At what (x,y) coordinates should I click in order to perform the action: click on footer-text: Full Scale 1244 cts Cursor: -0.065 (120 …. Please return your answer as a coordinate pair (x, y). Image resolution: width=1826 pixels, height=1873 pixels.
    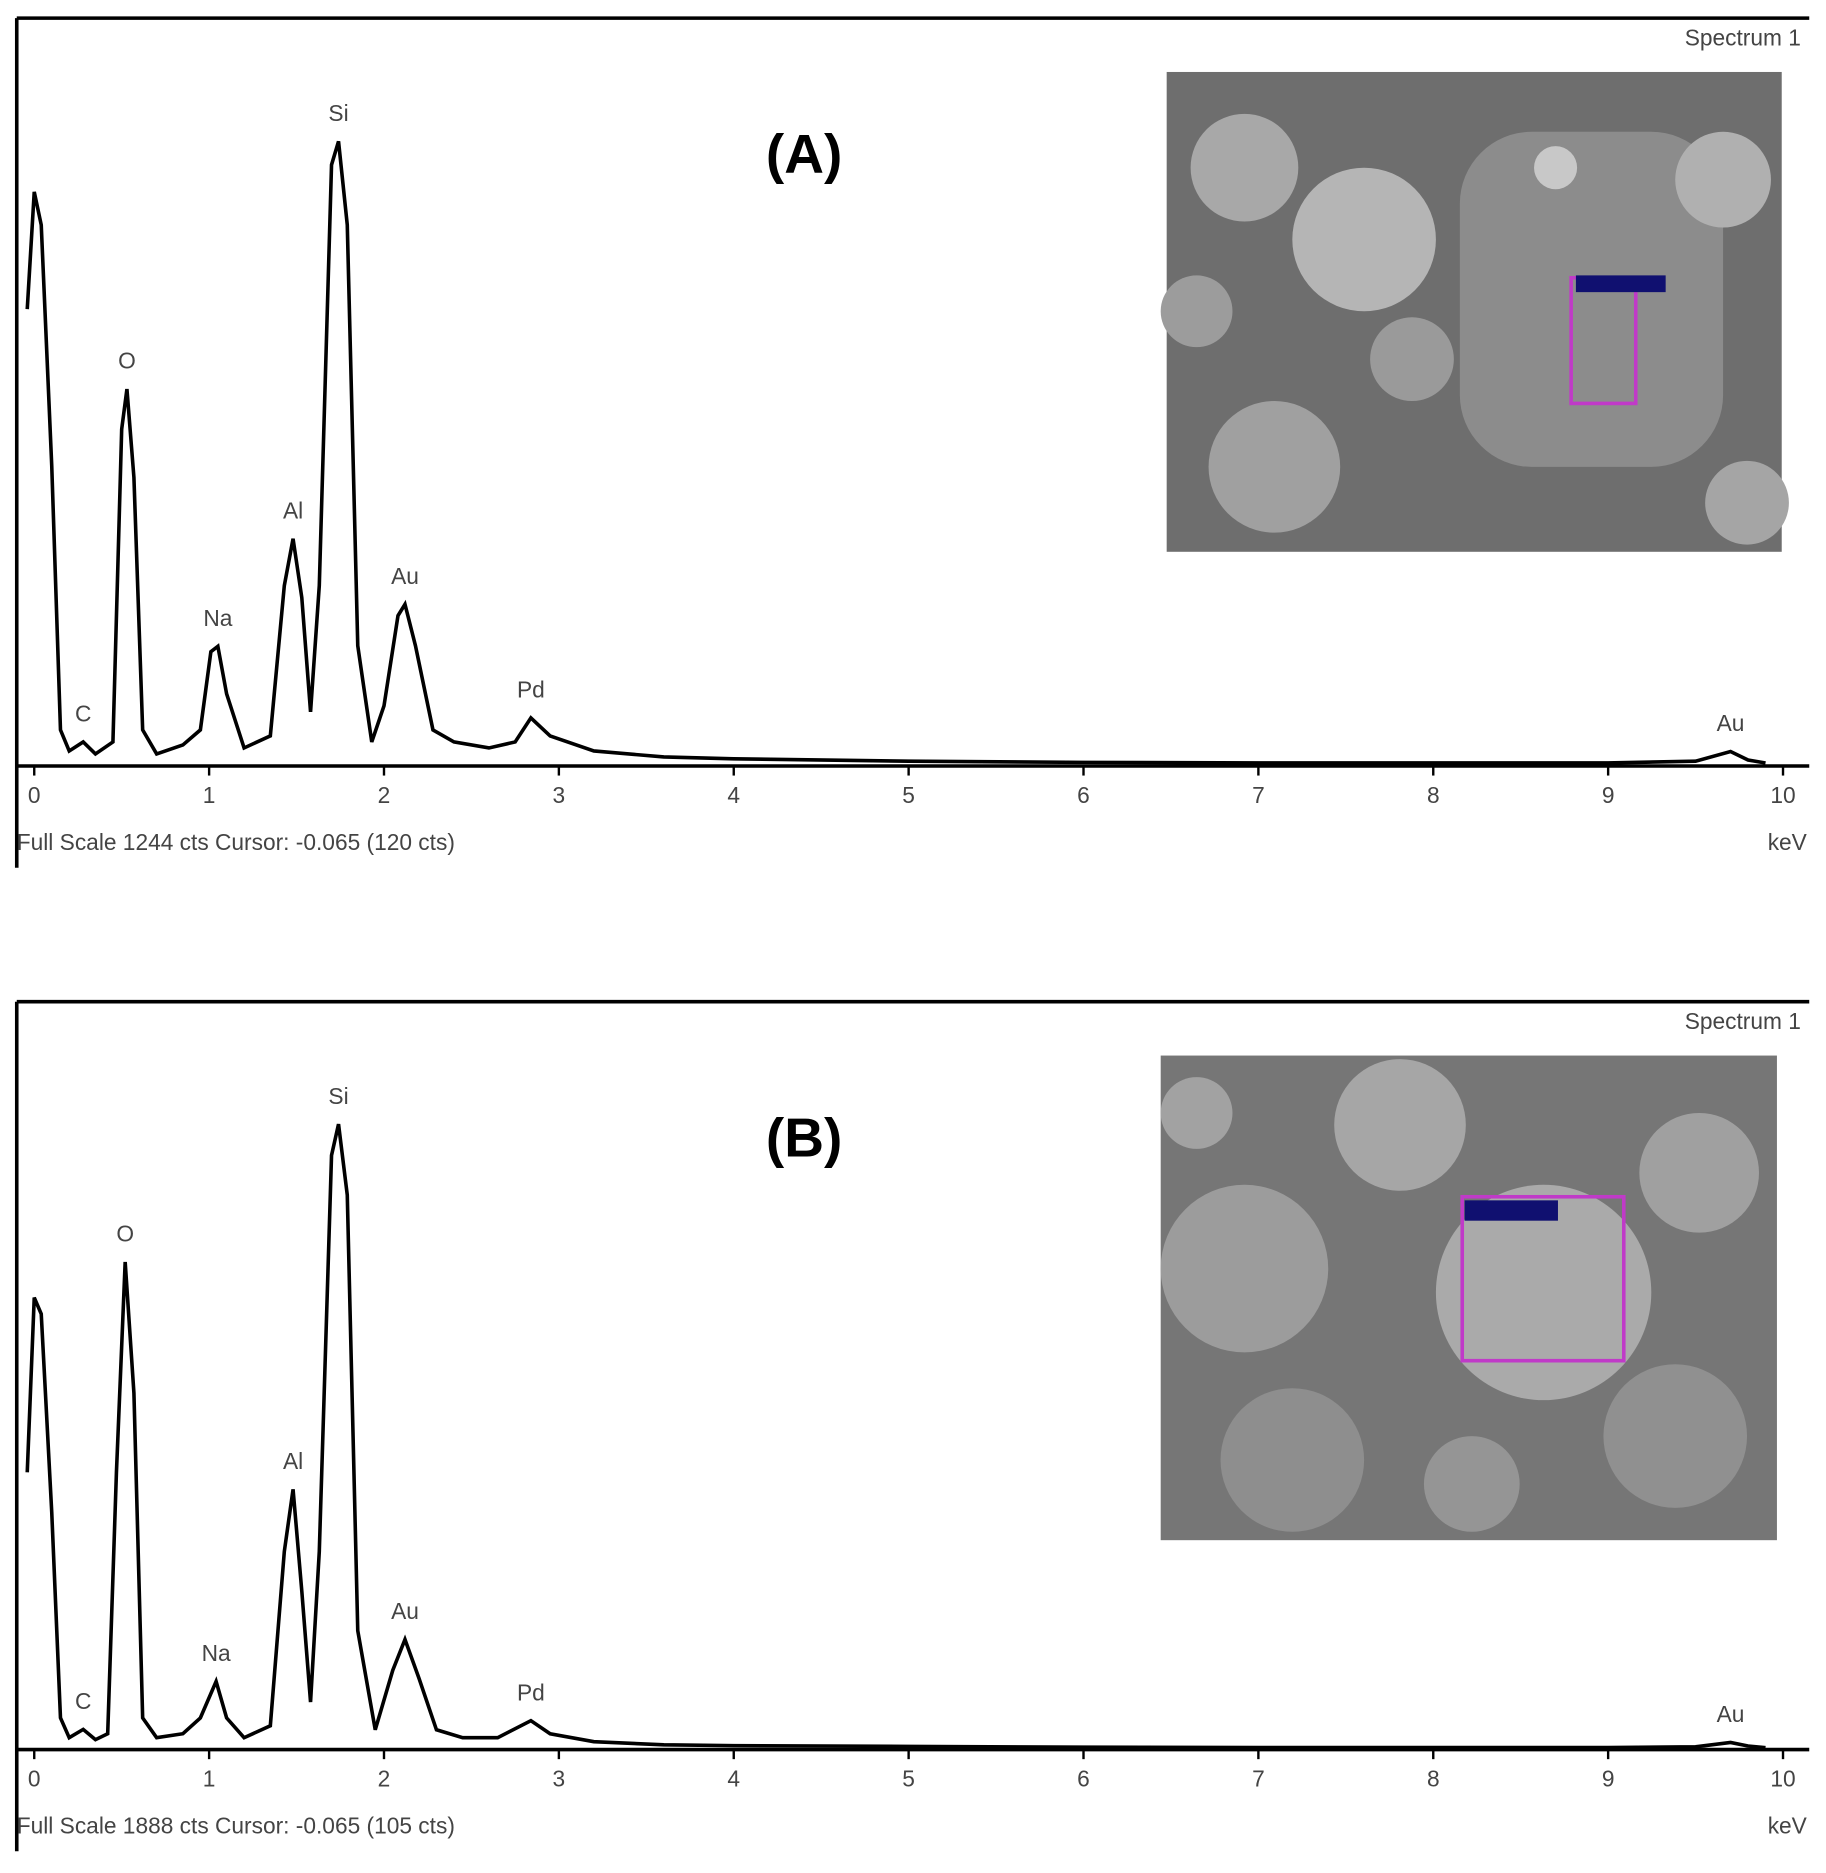
    Looking at the image, I should click on (236, 842).